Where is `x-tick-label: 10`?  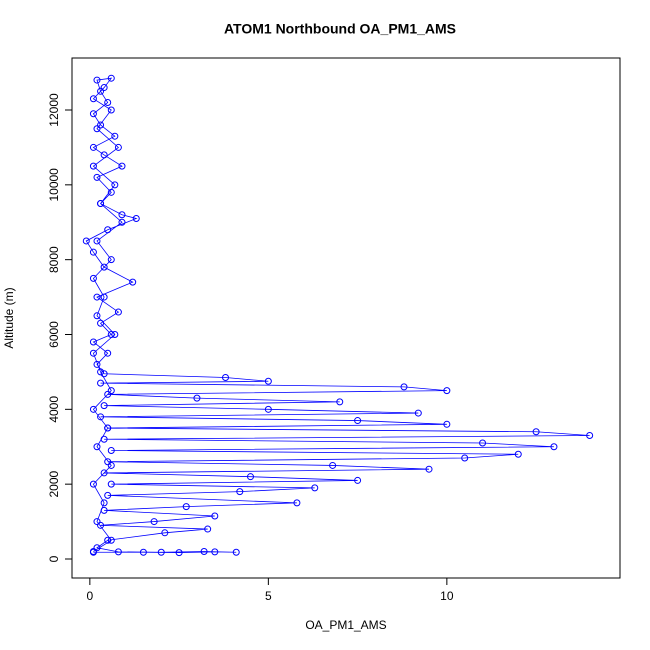 x-tick-label: 10 is located at coordinates (447, 596).